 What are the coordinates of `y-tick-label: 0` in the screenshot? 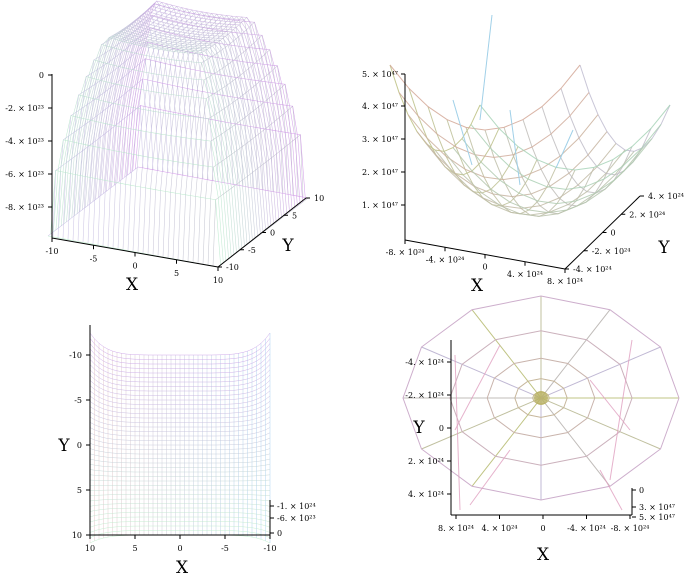 It's located at (272, 233).